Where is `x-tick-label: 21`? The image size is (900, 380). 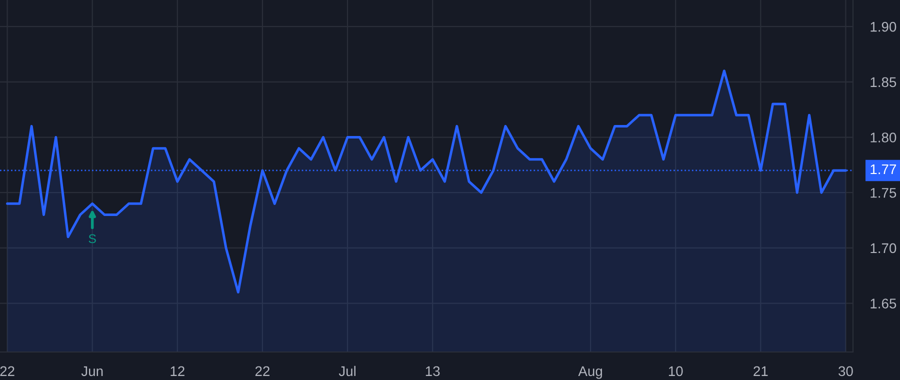
x-tick-label: 21 is located at coordinates (761, 371).